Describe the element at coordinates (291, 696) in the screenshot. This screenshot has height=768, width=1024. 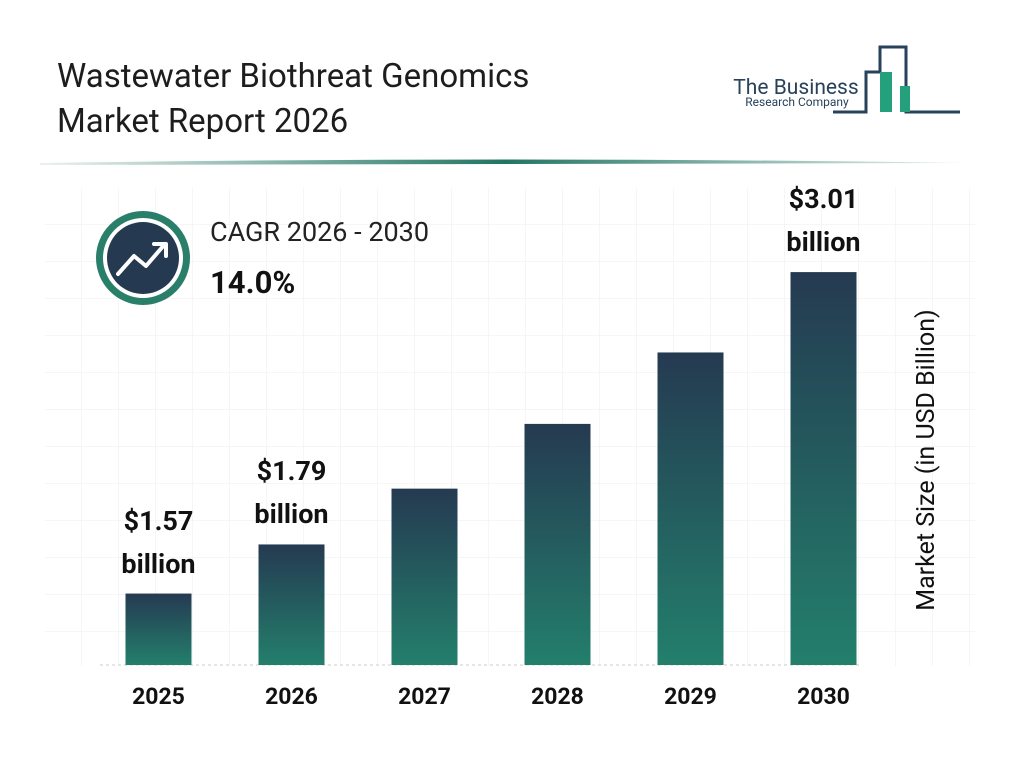
I see `x-tick-label: 2026` at that location.